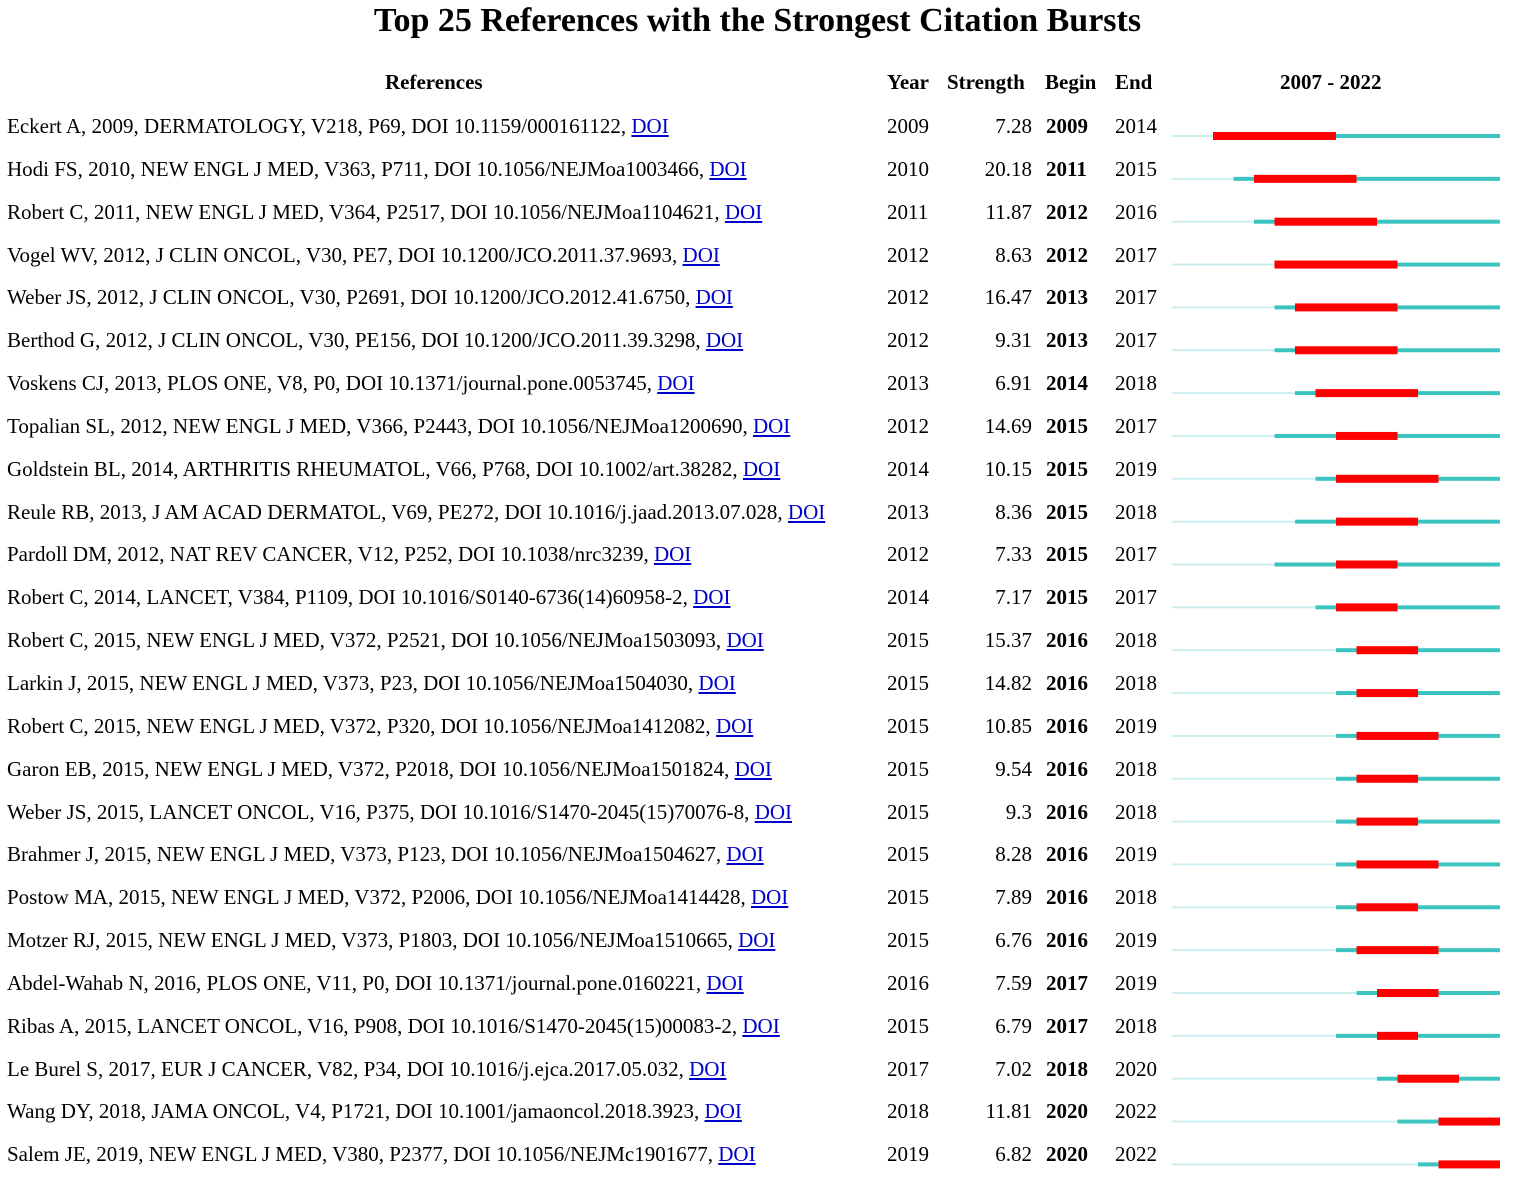 The image size is (1515, 1177). What do you see at coordinates (1013, 554) in the screenshot?
I see `strength-cell: 7.33` at bounding box center [1013, 554].